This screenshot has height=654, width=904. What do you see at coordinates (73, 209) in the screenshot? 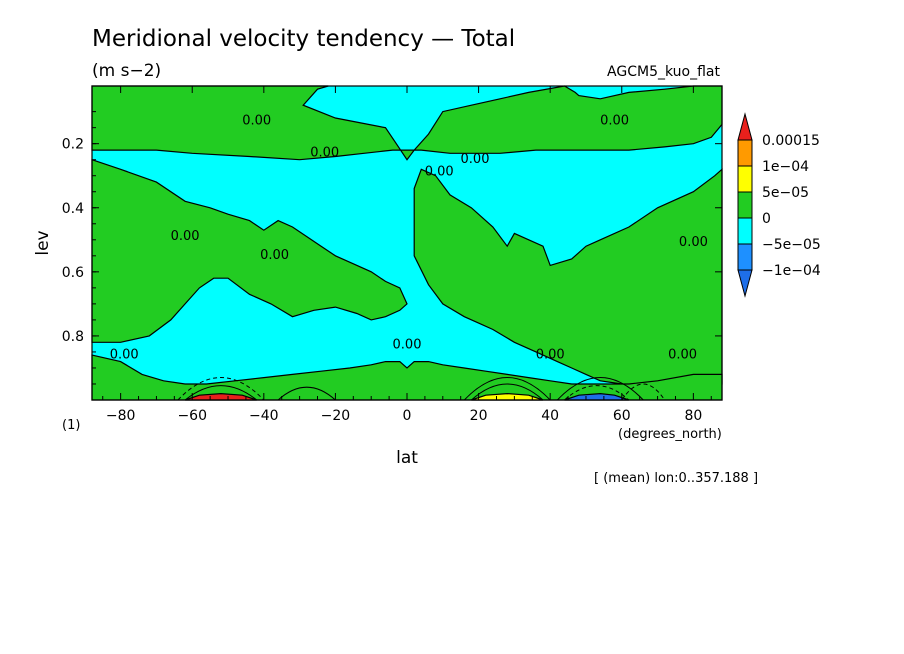
I see `y-tick-label: 0.4` at bounding box center [73, 209].